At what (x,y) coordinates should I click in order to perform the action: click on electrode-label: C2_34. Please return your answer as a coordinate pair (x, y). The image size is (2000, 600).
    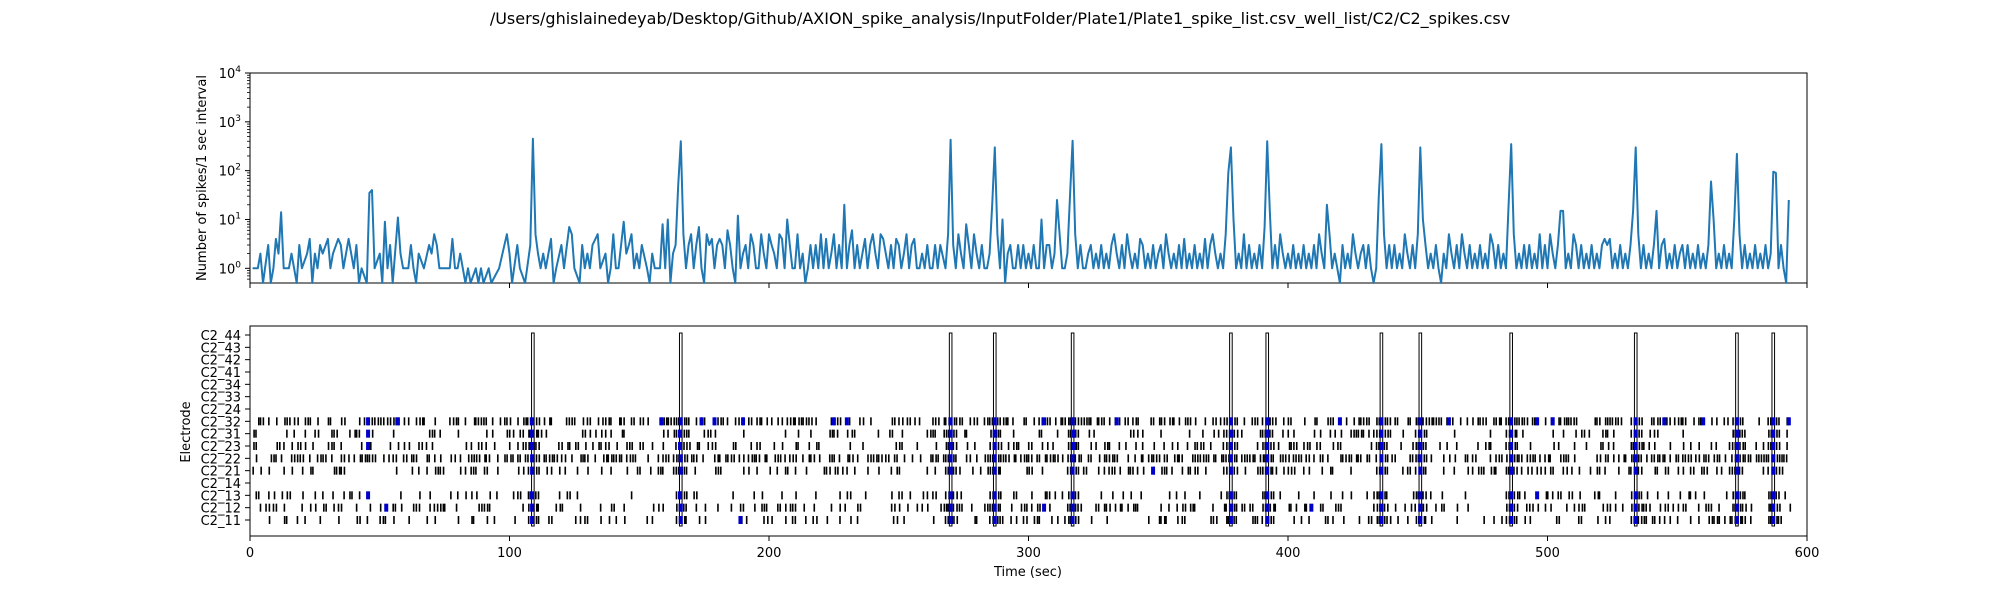
    Looking at the image, I should click on (221, 385).